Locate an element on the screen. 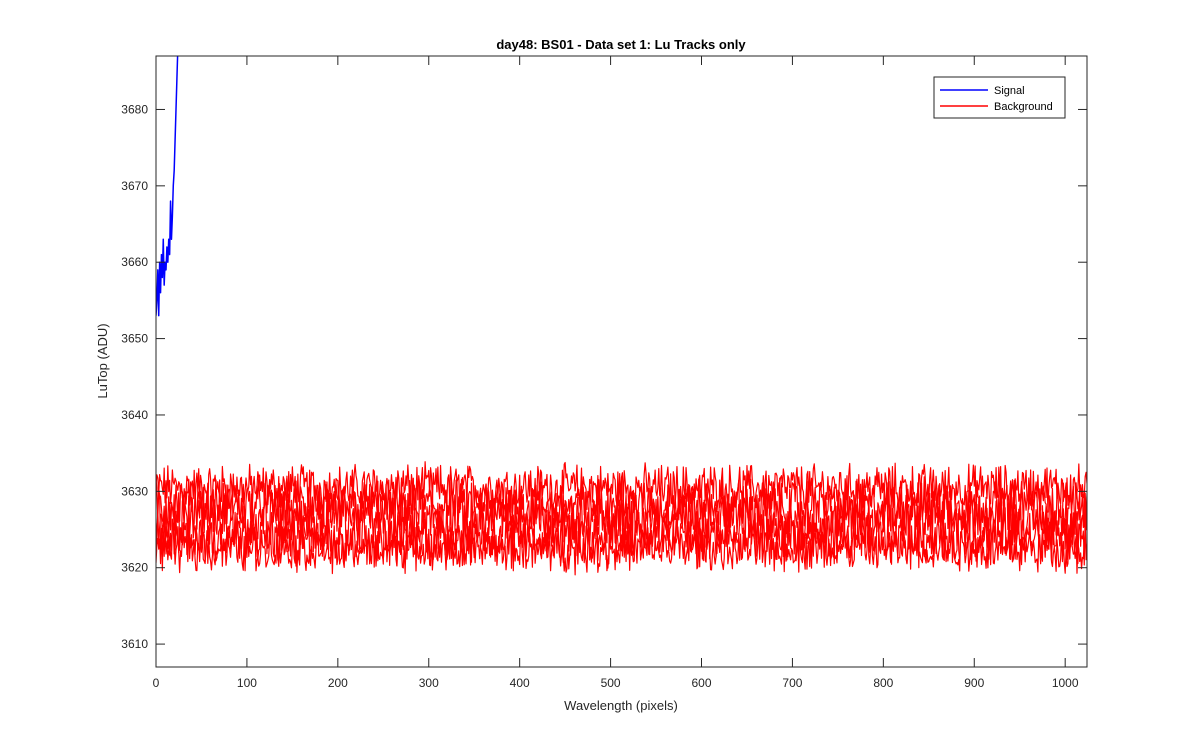  x-tick-label: 500 is located at coordinates (611, 683).